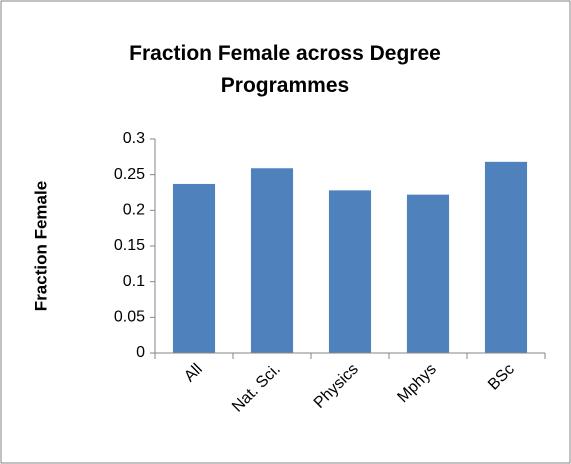 The height and width of the screenshot is (464, 571). What do you see at coordinates (140, 352) in the screenshot?
I see `y-tick-label: 0` at bounding box center [140, 352].